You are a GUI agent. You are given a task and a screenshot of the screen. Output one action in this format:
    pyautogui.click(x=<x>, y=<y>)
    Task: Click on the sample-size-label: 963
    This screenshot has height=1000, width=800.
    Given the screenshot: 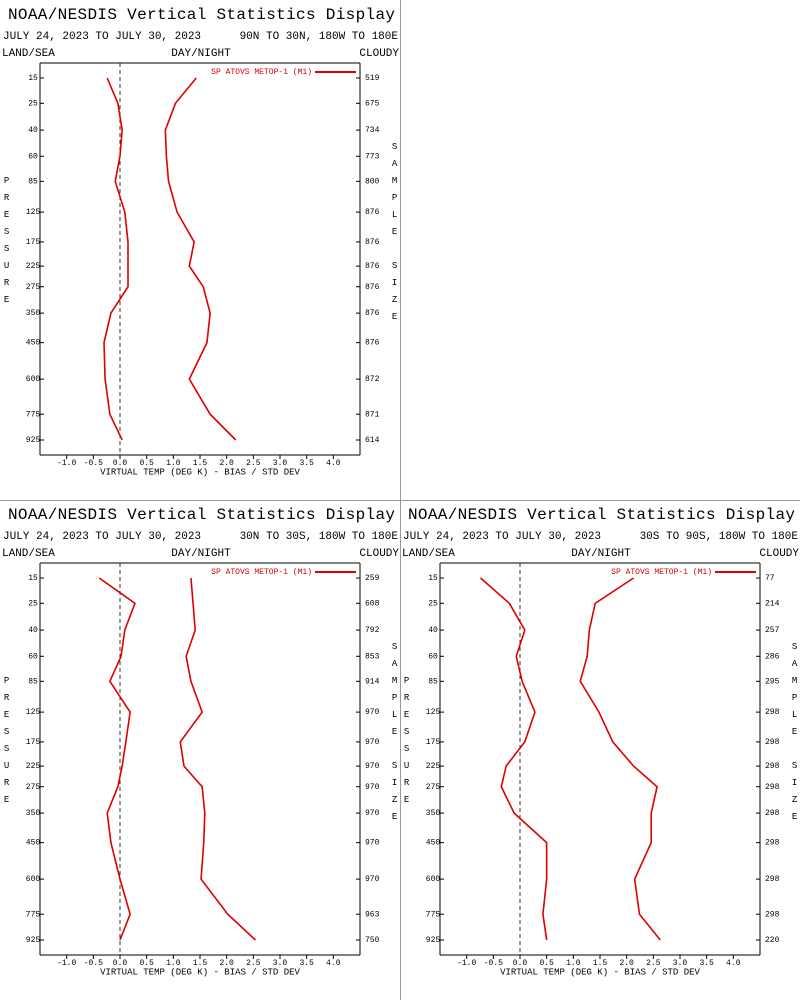 What is the action you would take?
    pyautogui.click(x=372, y=914)
    